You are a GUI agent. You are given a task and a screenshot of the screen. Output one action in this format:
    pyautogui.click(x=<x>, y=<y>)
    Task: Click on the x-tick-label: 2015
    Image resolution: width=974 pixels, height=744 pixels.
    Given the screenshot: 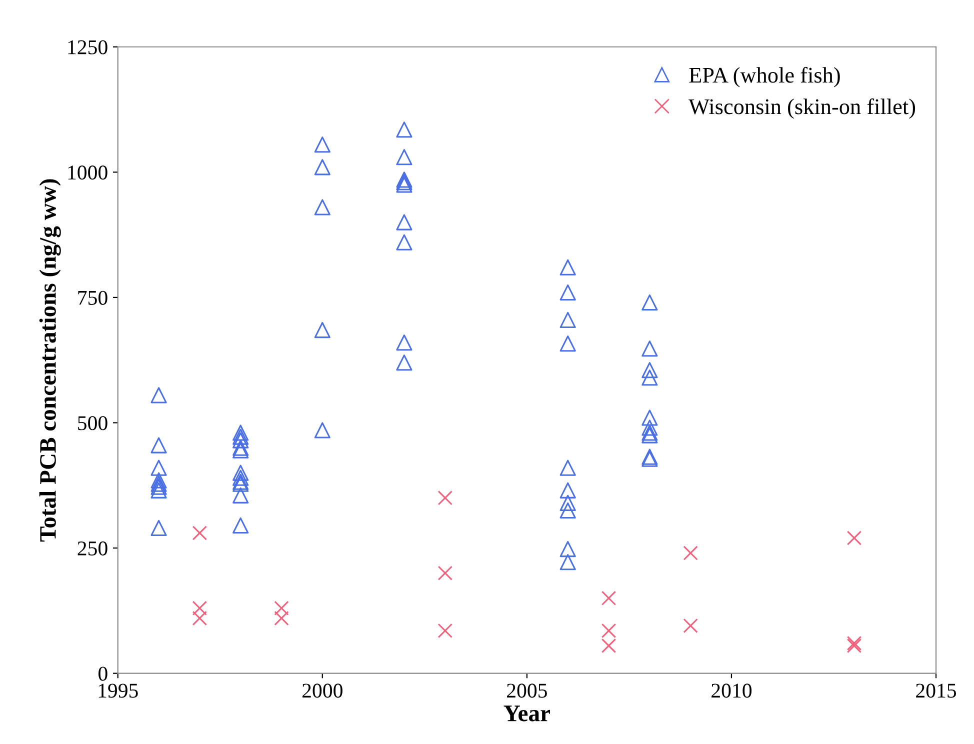 What is the action you would take?
    pyautogui.click(x=936, y=691)
    